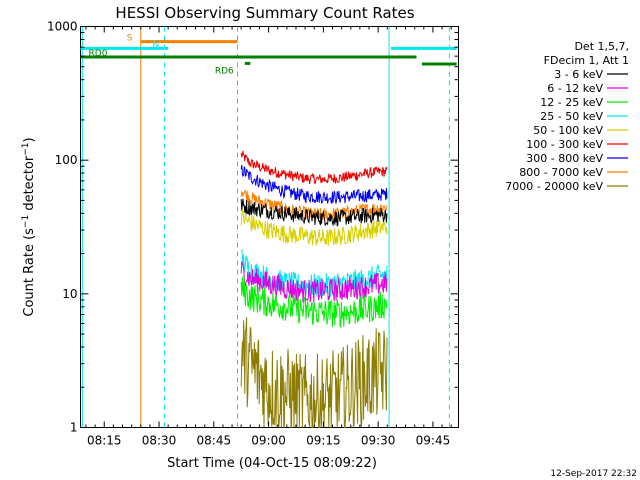 The width and height of the screenshot is (640, 480). I want to click on legend-header: FDecim 1, Att 1, so click(586, 60).